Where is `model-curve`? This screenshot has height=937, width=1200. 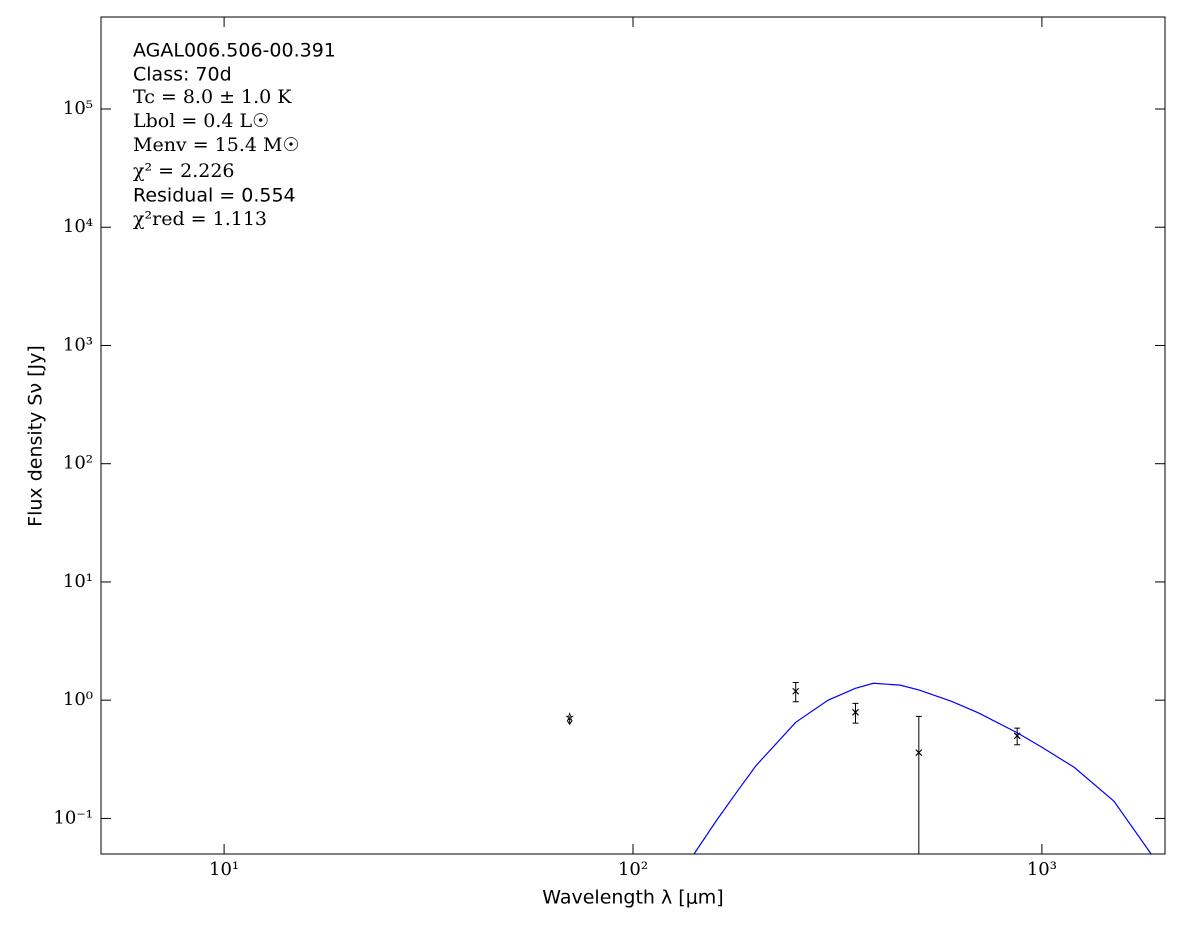 model-curve is located at coordinates (922, 768).